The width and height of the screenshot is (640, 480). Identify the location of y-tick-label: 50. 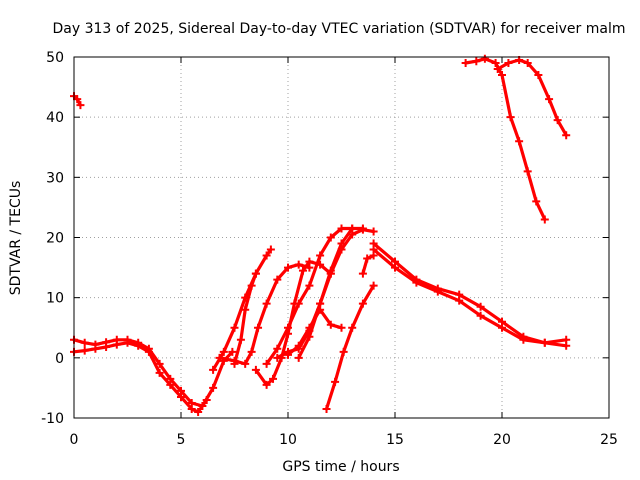
(55, 58).